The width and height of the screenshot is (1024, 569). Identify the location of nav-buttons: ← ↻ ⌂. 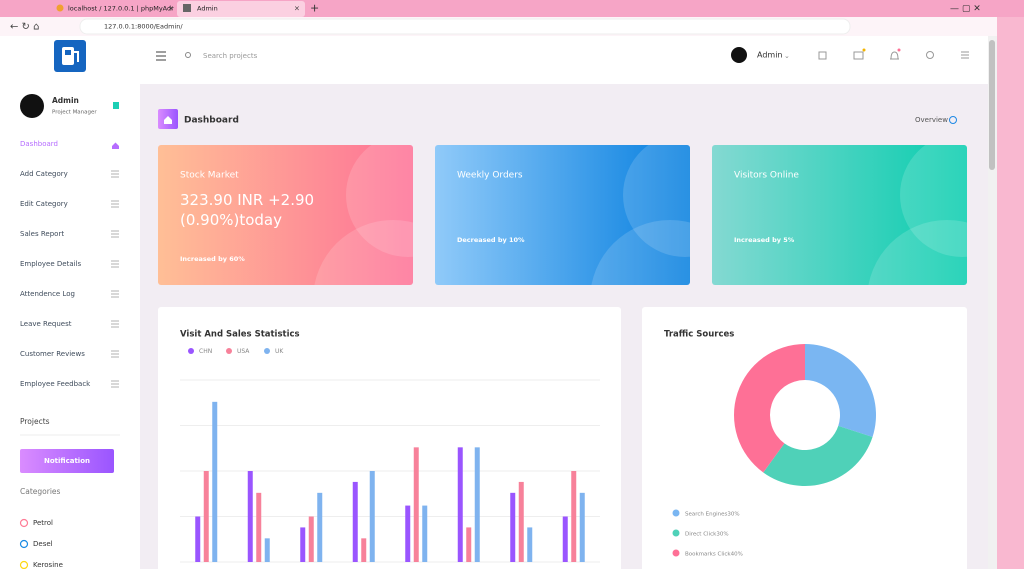
(24, 27).